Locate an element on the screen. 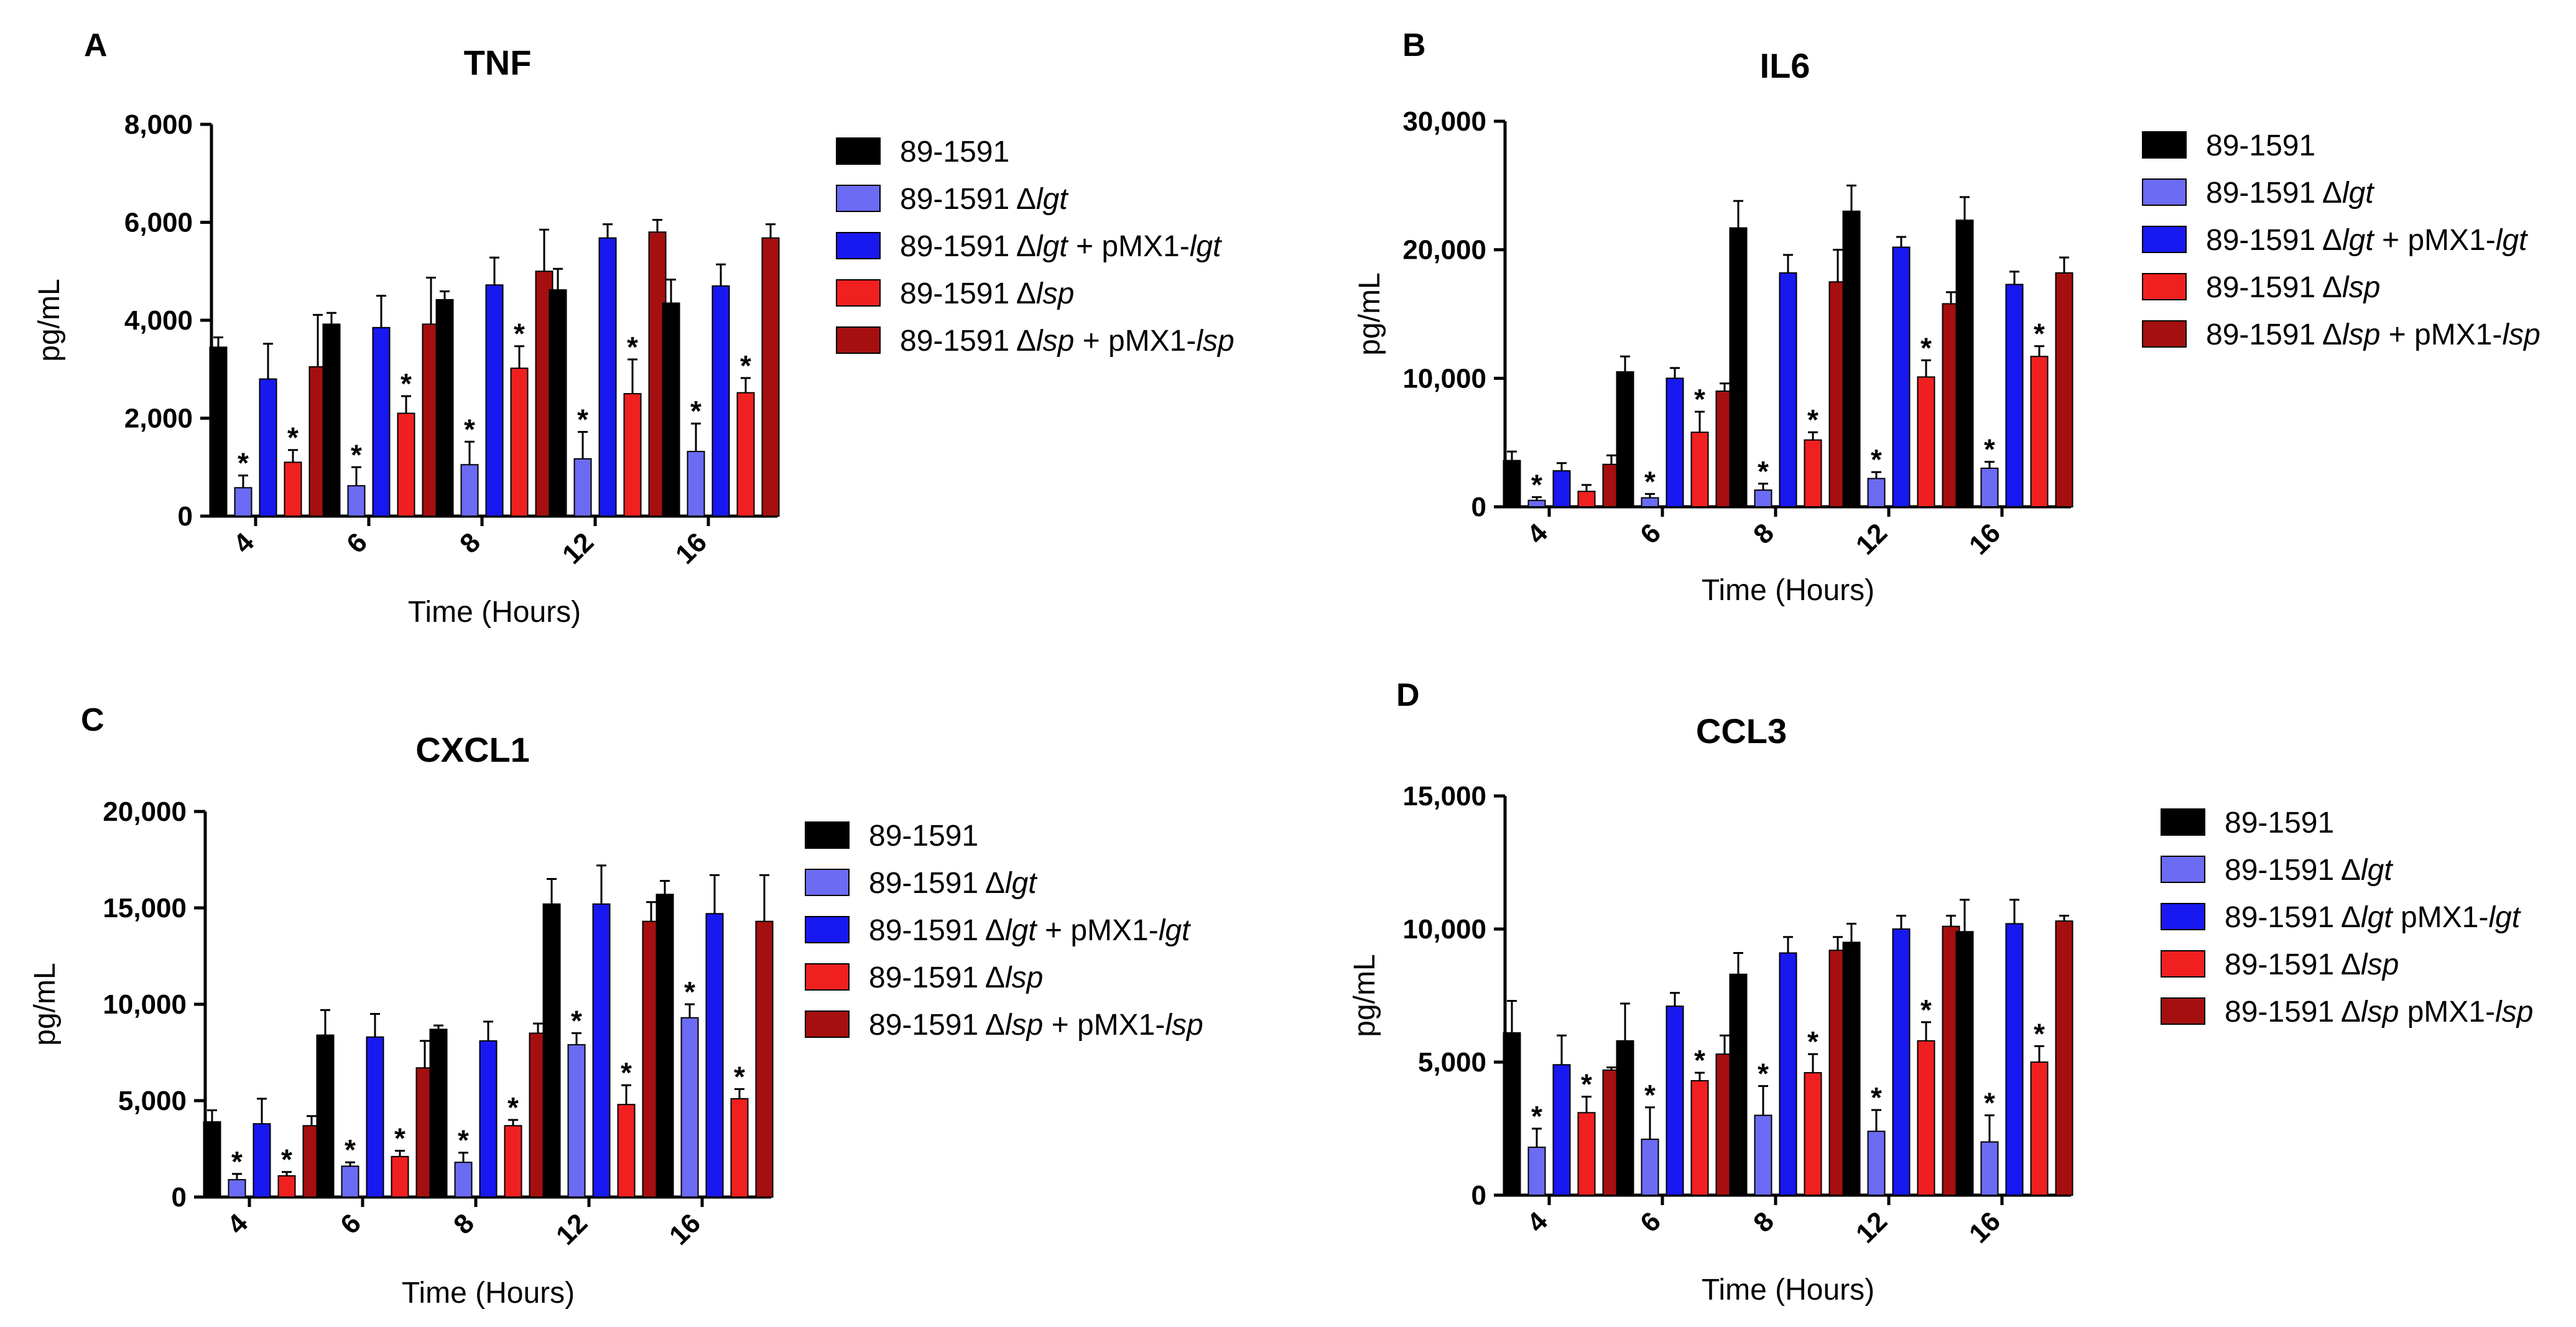 The height and width of the screenshot is (1327, 2576). y-tick-label: 5,000 is located at coordinates (1452, 1062).